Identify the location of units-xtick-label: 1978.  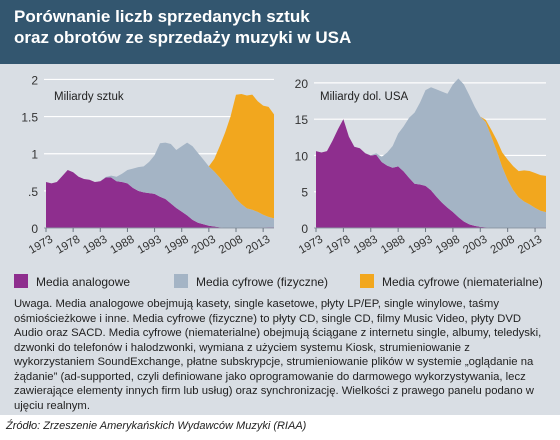
(68, 244).